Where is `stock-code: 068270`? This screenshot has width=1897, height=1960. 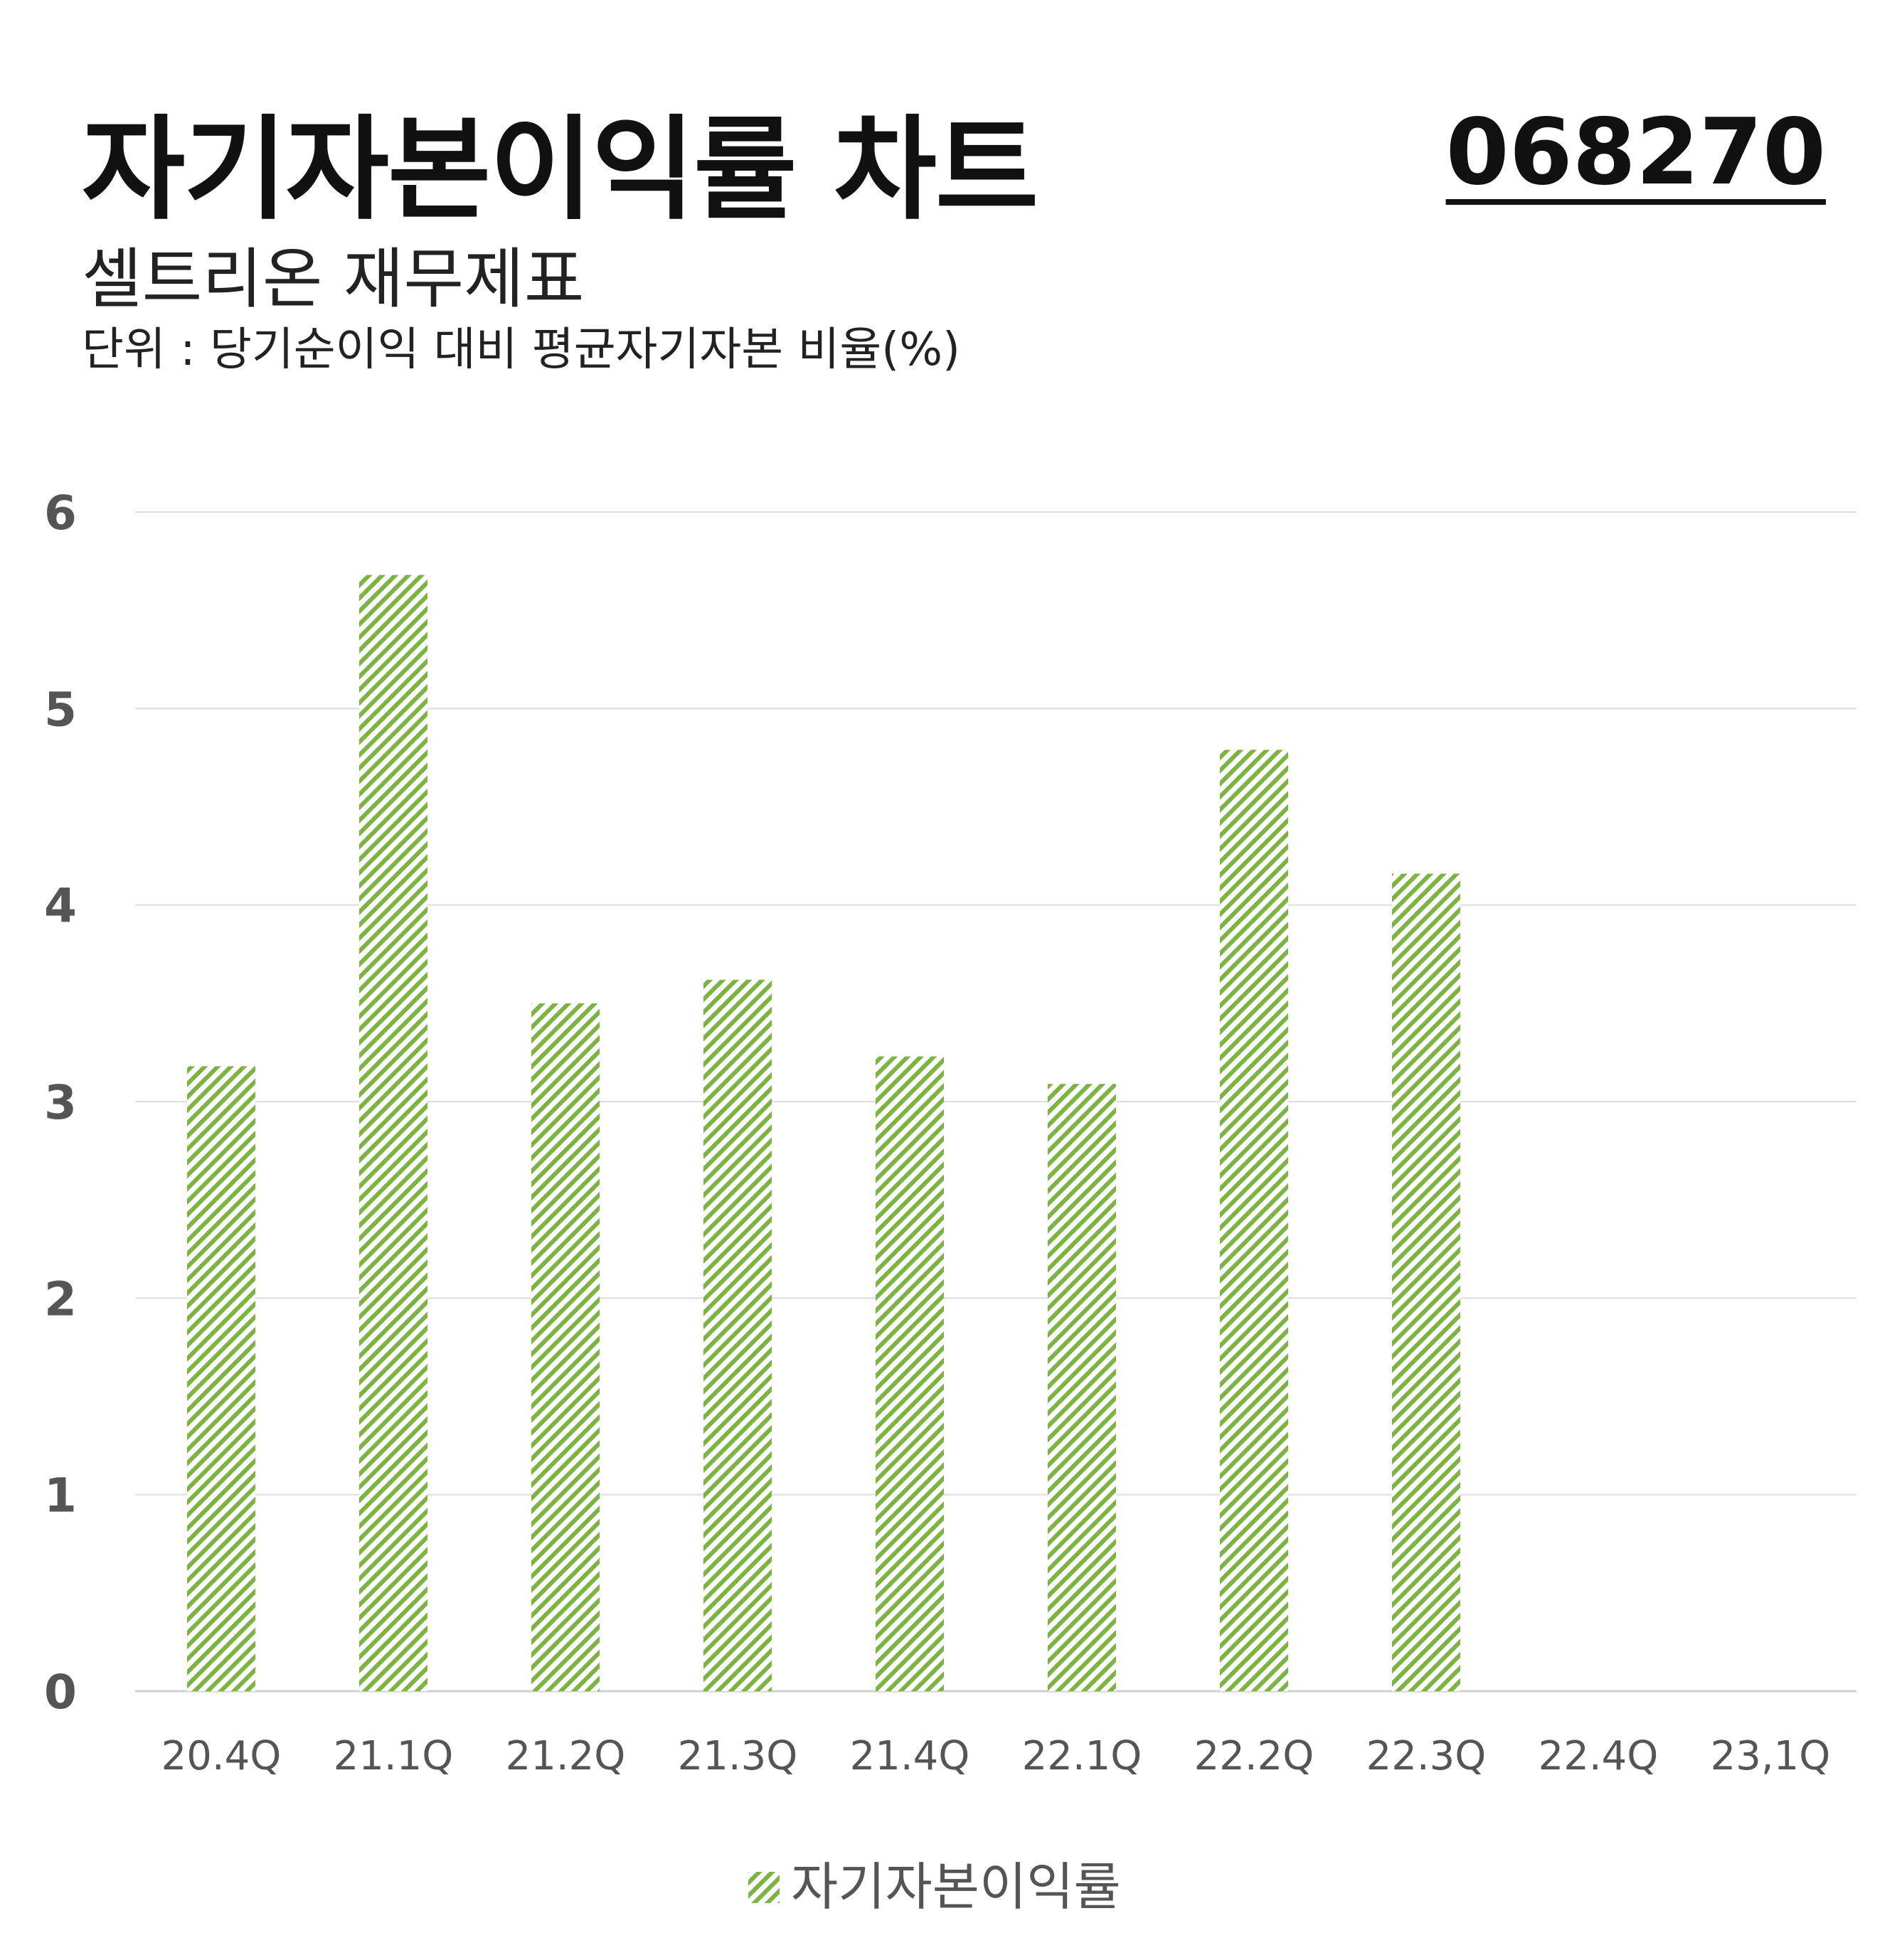 stock-code: 068270 is located at coordinates (1636, 153).